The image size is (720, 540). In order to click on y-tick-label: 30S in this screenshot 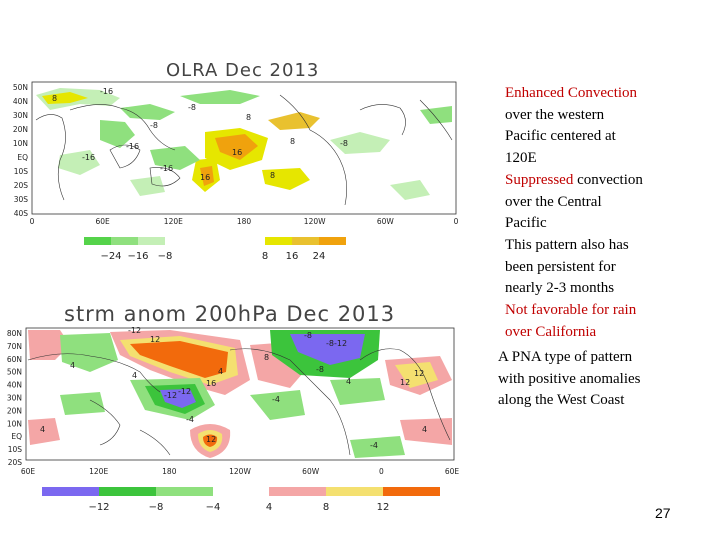, I will do `click(21, 199)`.